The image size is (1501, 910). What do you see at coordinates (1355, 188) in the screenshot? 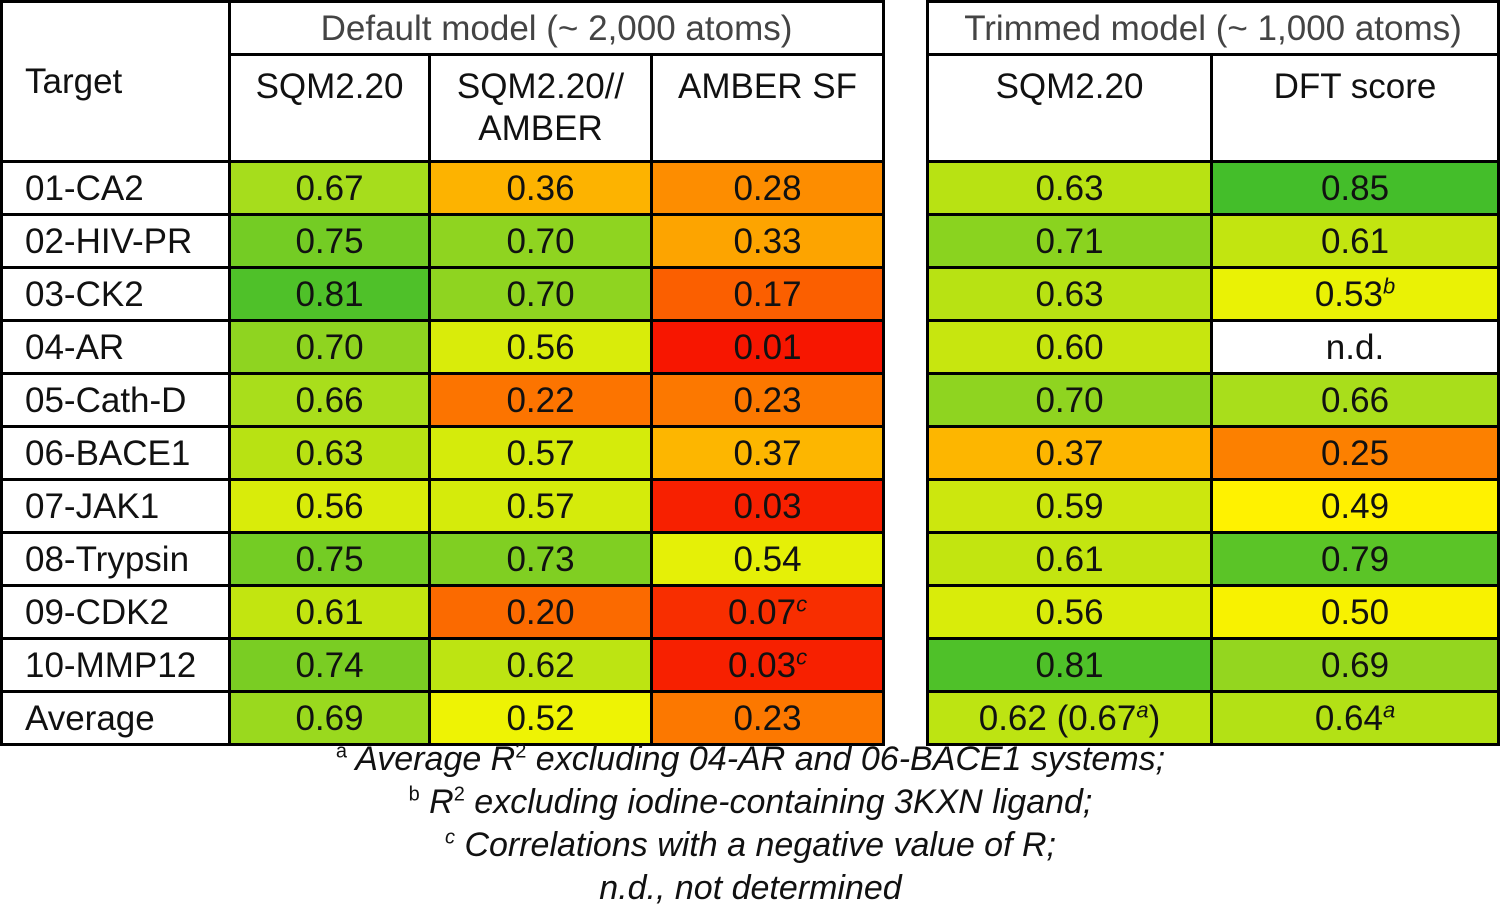
I see `score-value: 0.85` at bounding box center [1355, 188].